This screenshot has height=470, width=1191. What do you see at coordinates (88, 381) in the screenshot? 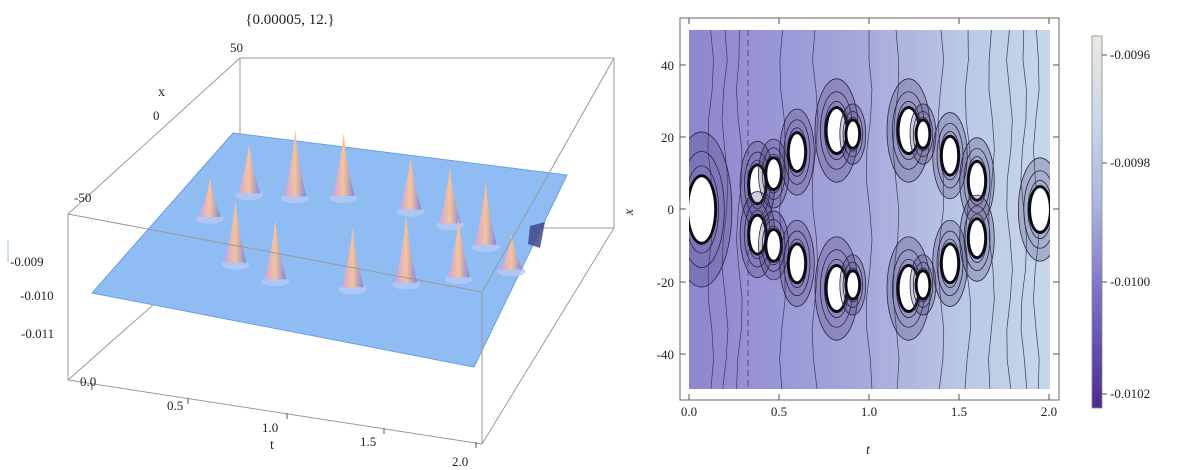
I see `t-tick-3d-0: 0.0` at bounding box center [88, 381].